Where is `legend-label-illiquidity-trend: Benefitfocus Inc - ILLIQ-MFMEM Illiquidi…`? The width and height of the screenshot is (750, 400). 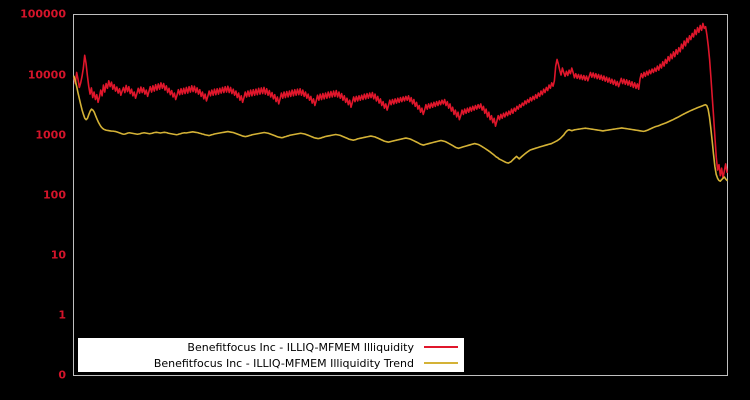 legend-label-illiquidity-trend: Benefitfocus Inc - ILLIQ-MFMEM Illiquidi… is located at coordinates (283, 363).